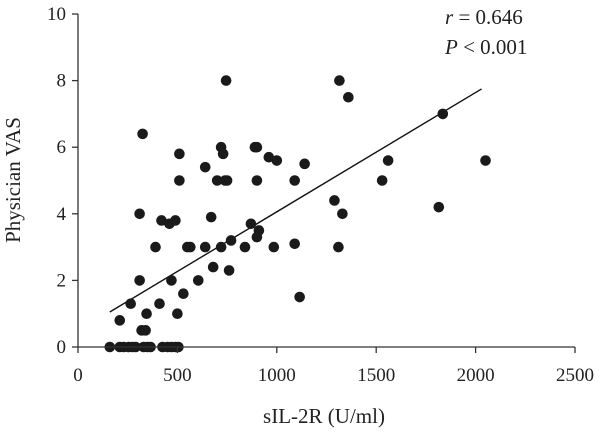  What do you see at coordinates (13, 180) in the screenshot?
I see `y-axis-title: Physician VAS` at bounding box center [13, 180].